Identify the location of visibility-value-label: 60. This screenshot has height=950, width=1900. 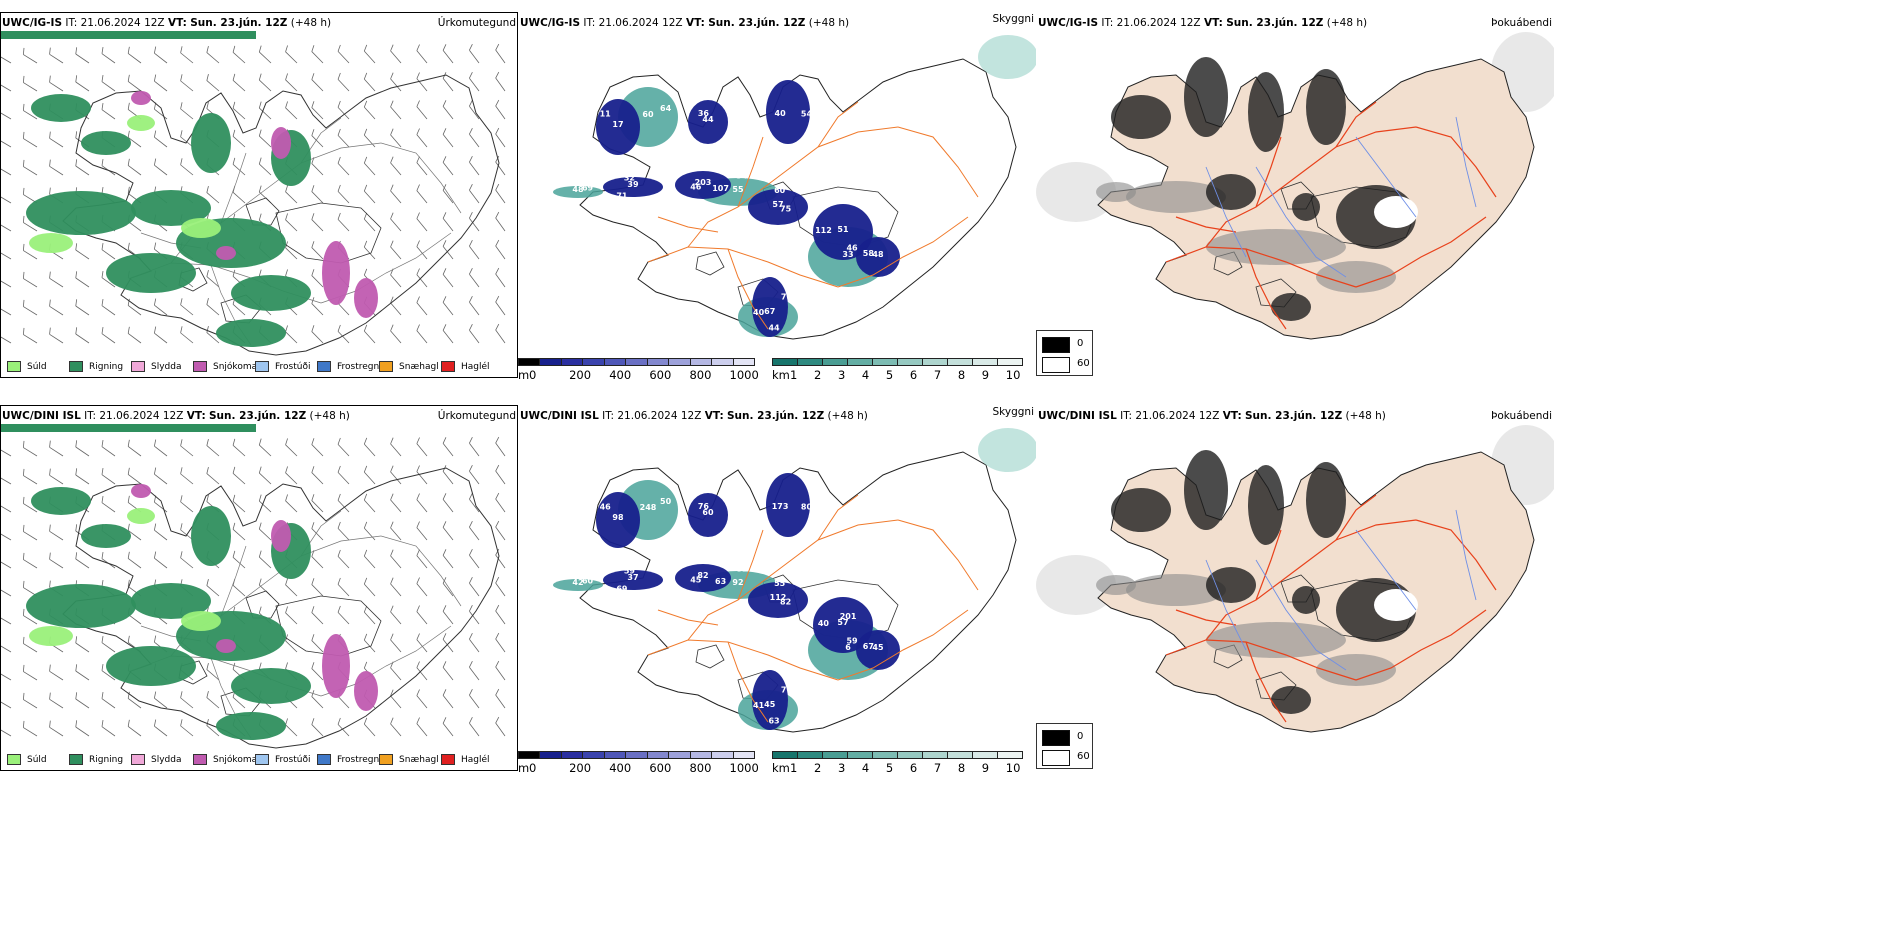
(780, 190).